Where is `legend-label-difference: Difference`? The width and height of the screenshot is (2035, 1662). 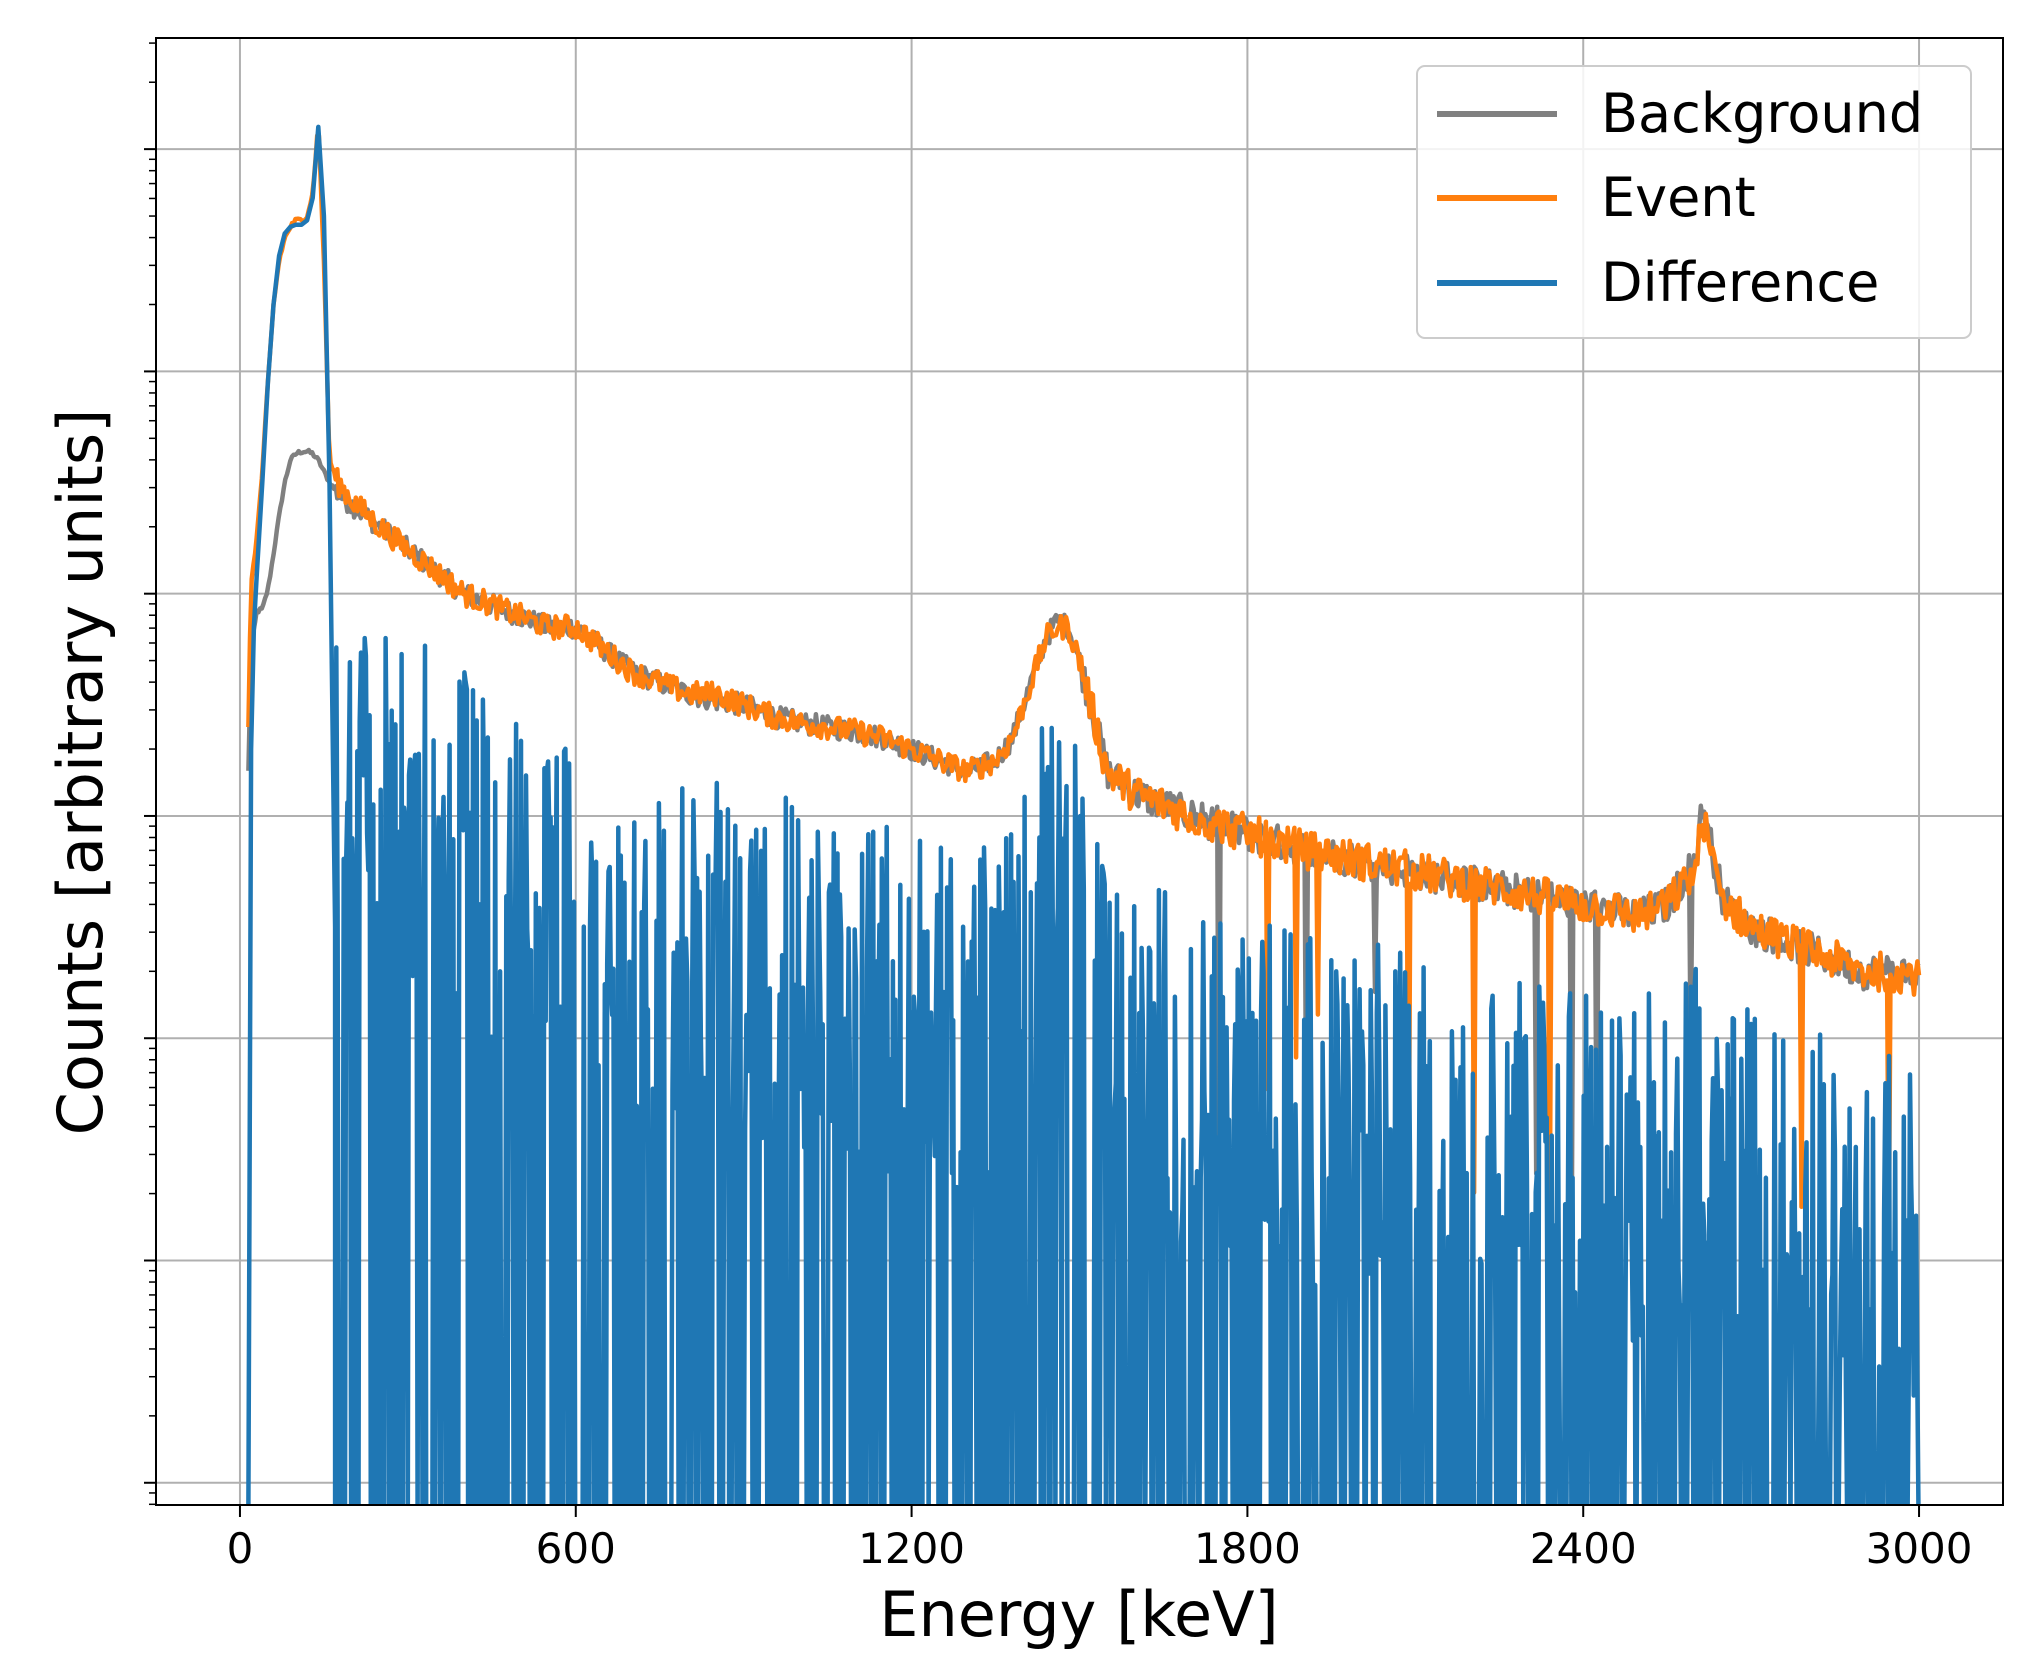 legend-label-difference: Difference is located at coordinates (1740, 282).